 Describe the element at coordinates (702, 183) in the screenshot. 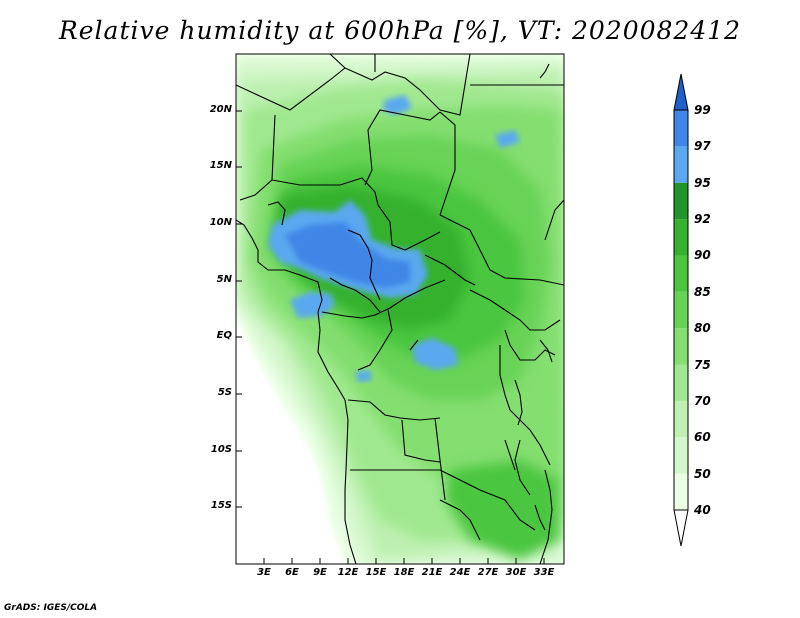

I see `colorbar-label: 95` at that location.